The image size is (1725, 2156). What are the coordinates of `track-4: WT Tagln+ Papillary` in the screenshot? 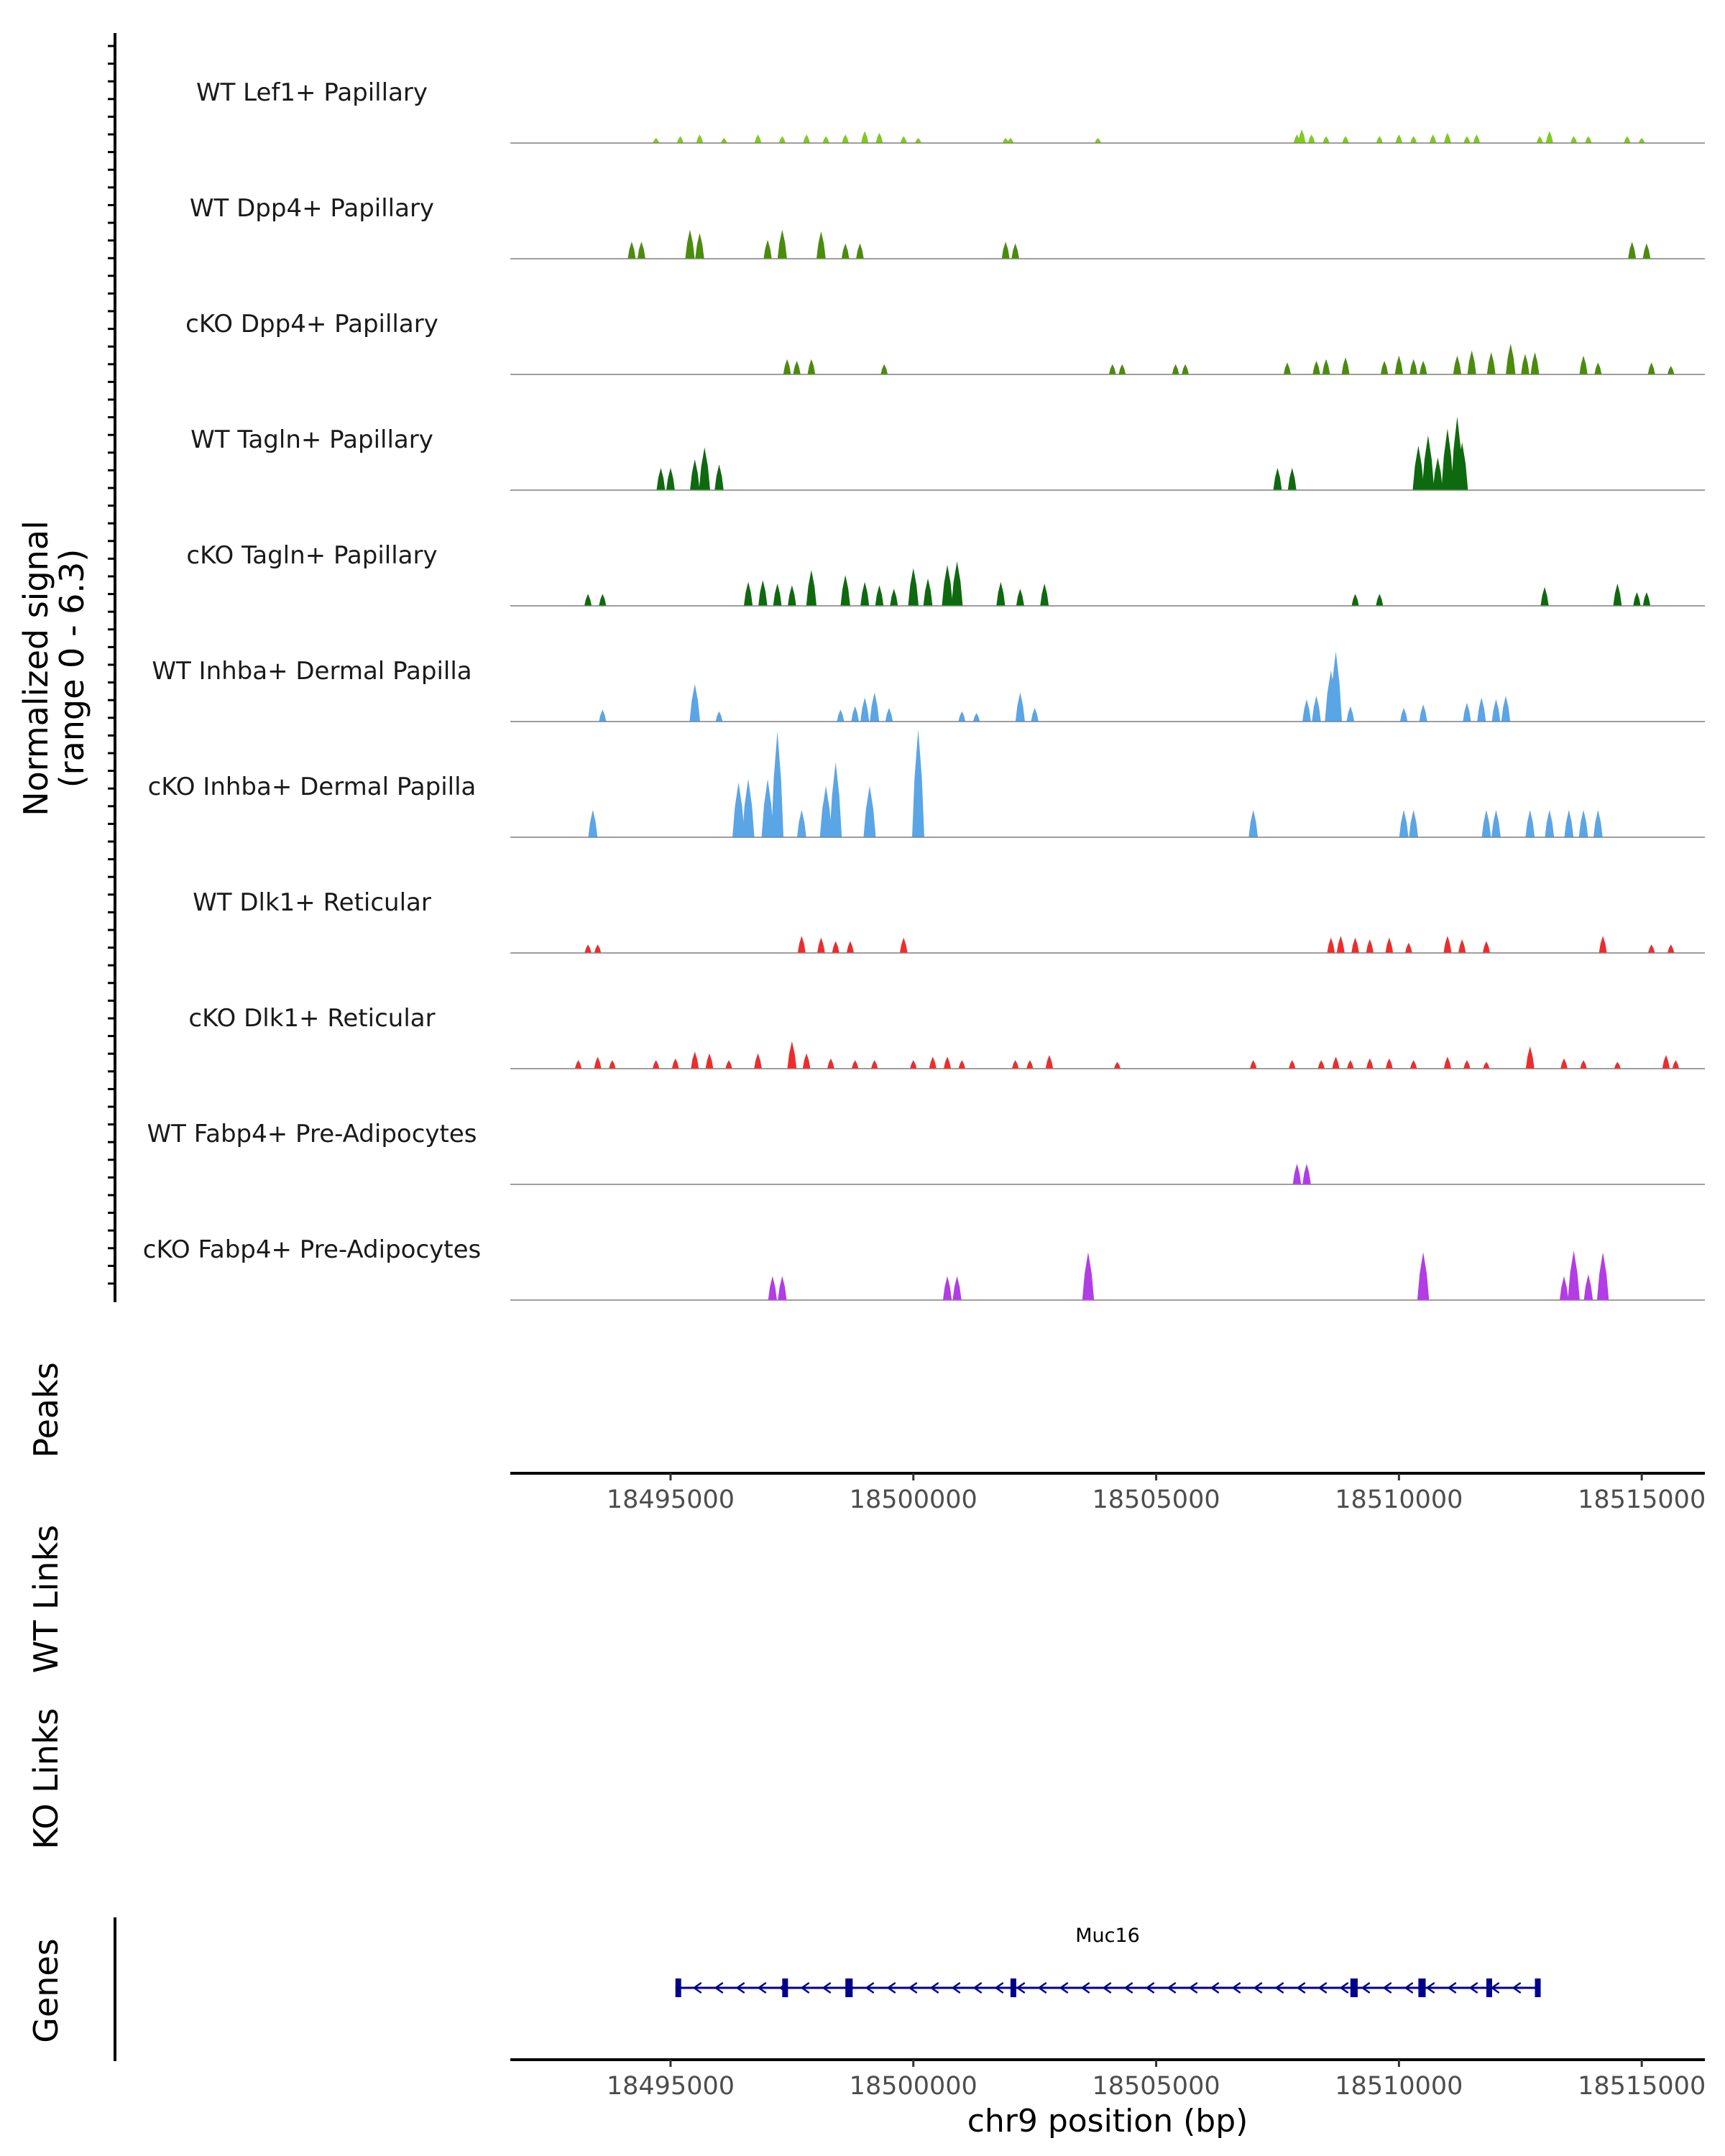 It's located at (947, 454).